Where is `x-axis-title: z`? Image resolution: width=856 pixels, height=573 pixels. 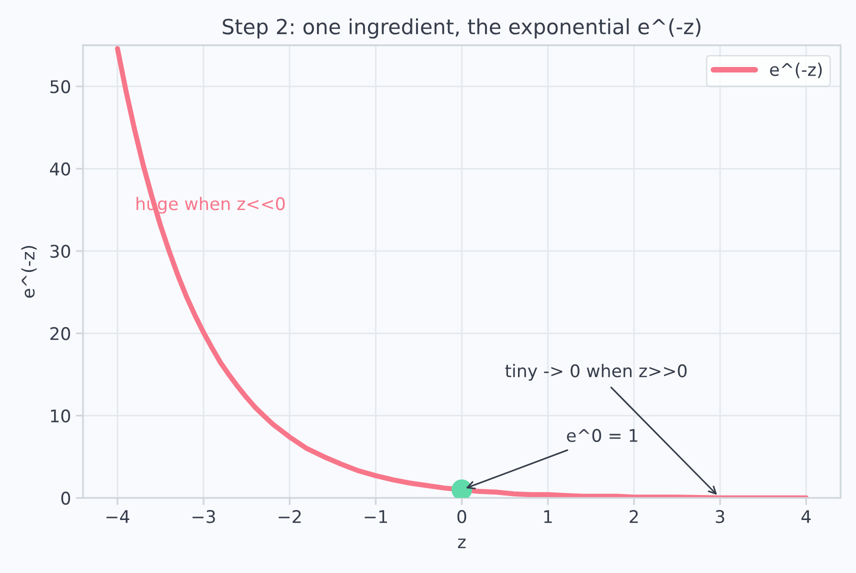 x-axis-title: z is located at coordinates (462, 543).